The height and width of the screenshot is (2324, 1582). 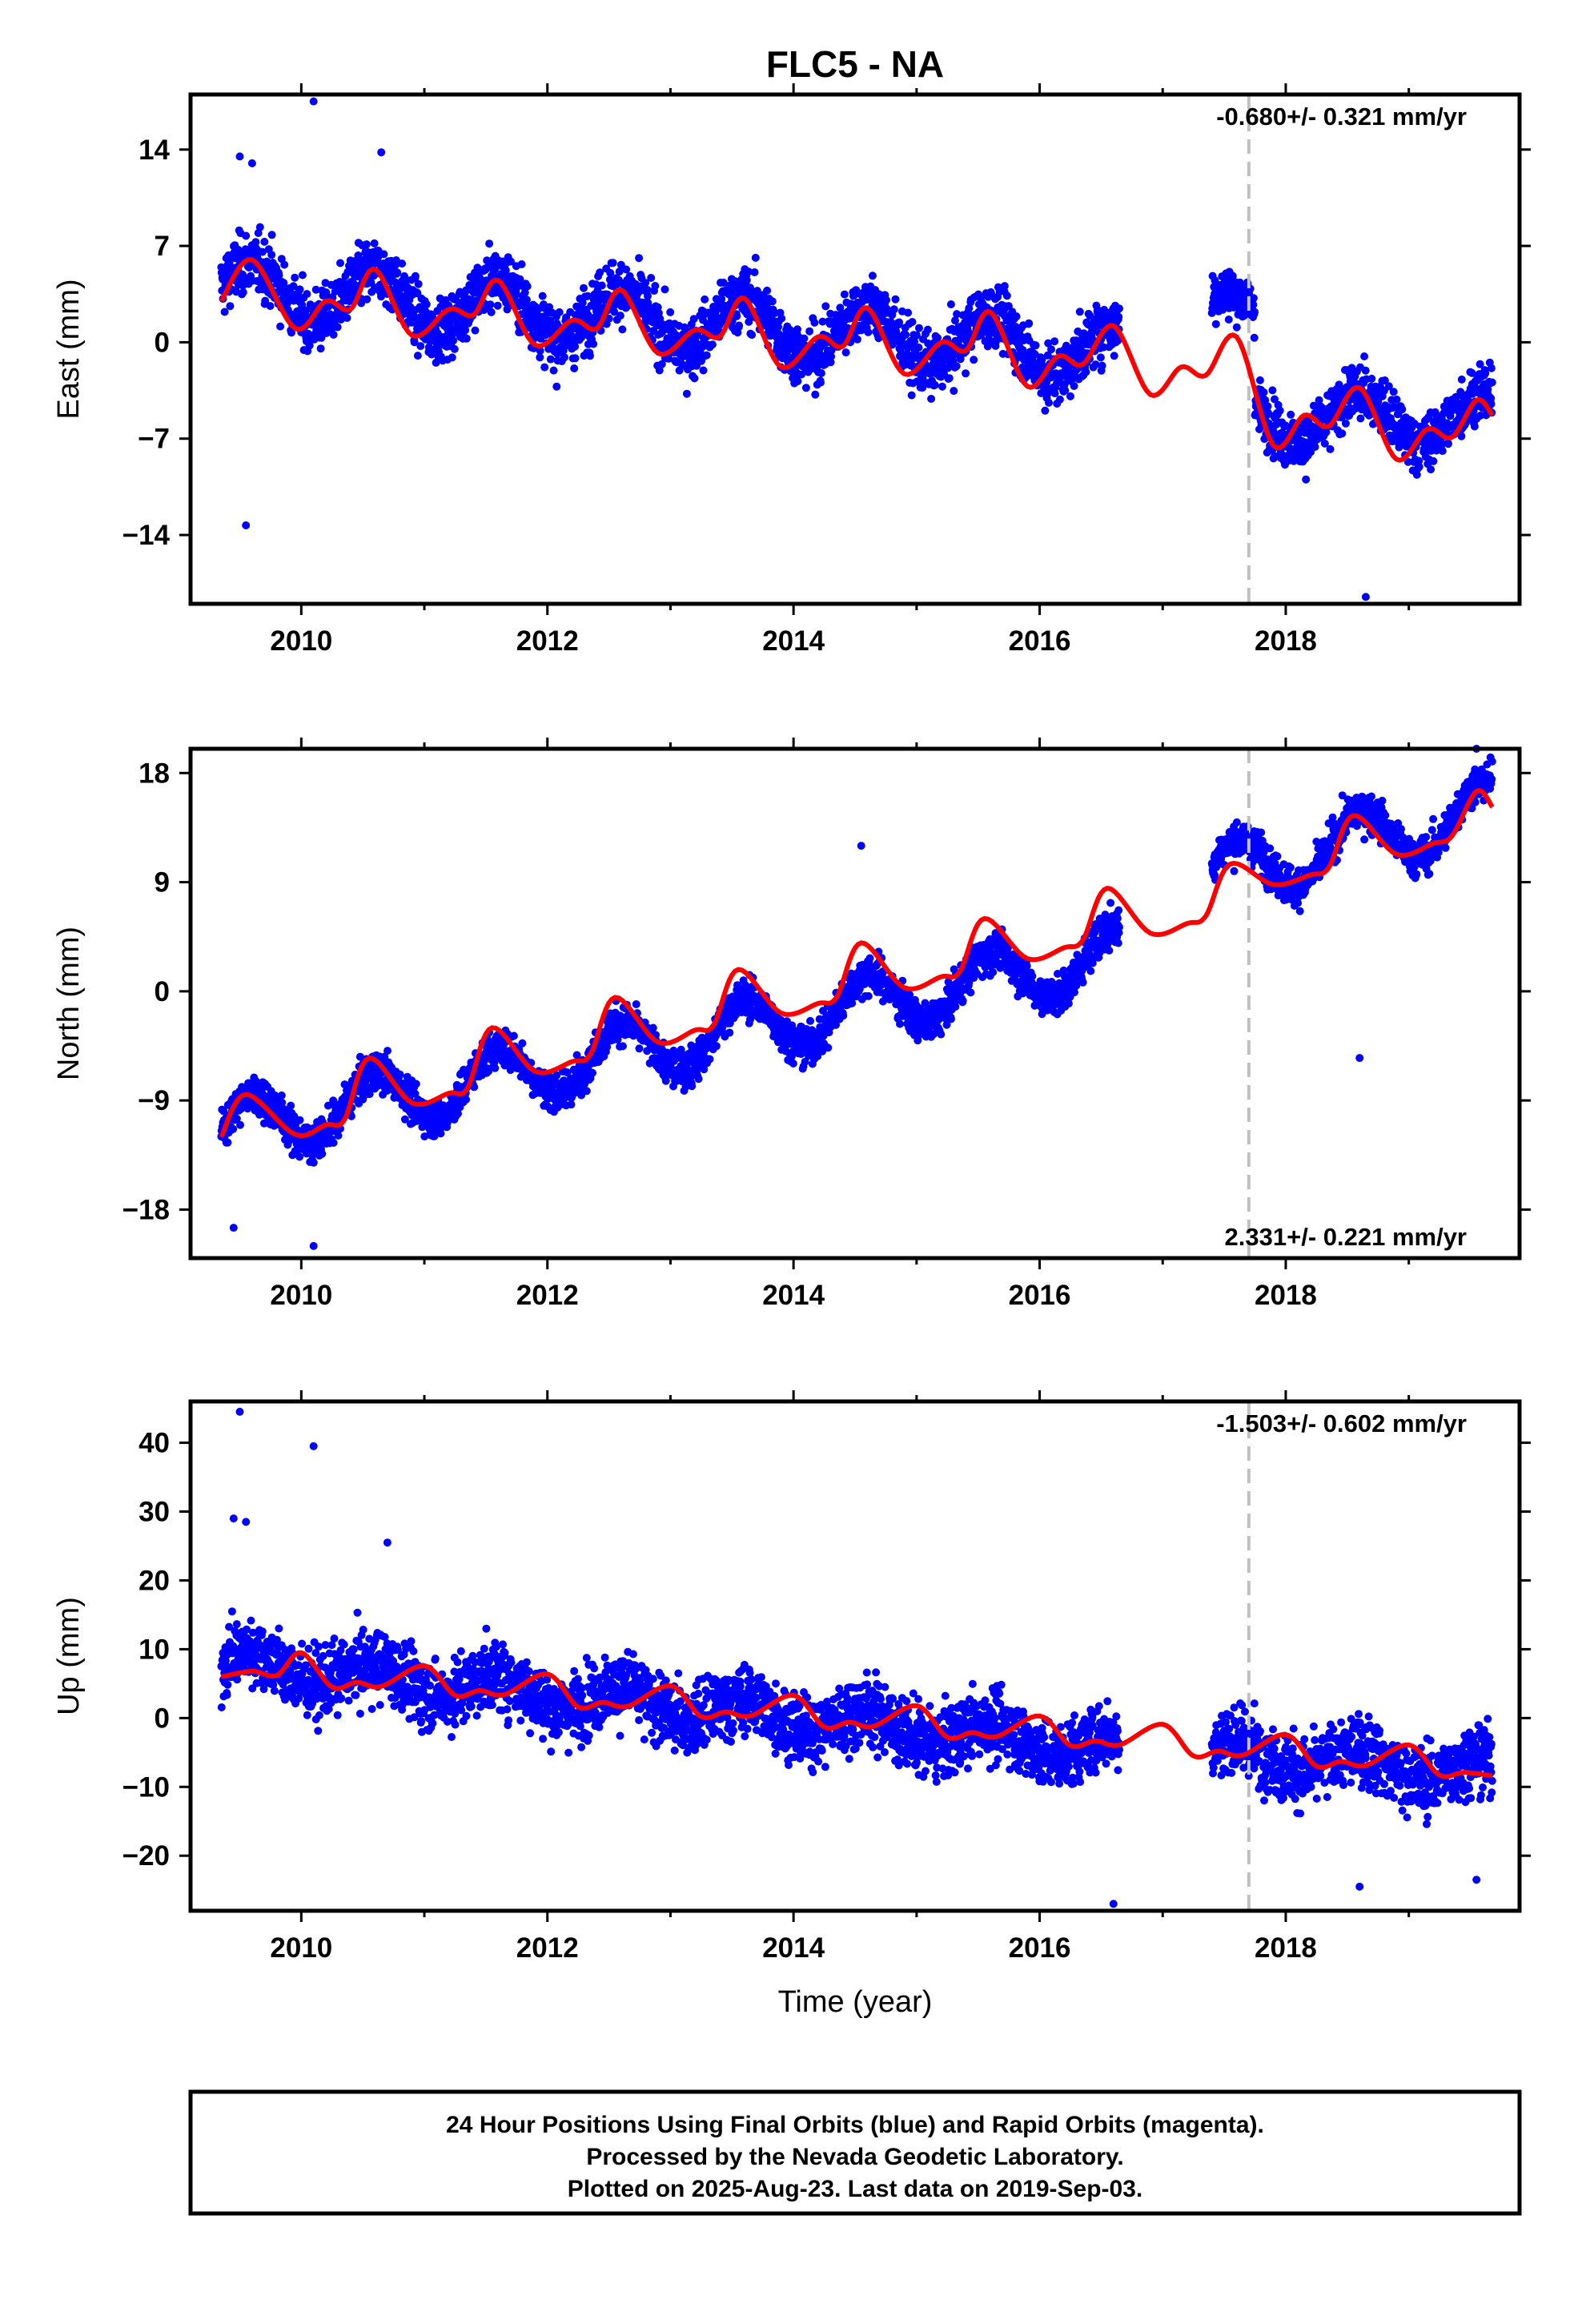 I want to click on y-tick-label: −7, so click(x=154, y=439).